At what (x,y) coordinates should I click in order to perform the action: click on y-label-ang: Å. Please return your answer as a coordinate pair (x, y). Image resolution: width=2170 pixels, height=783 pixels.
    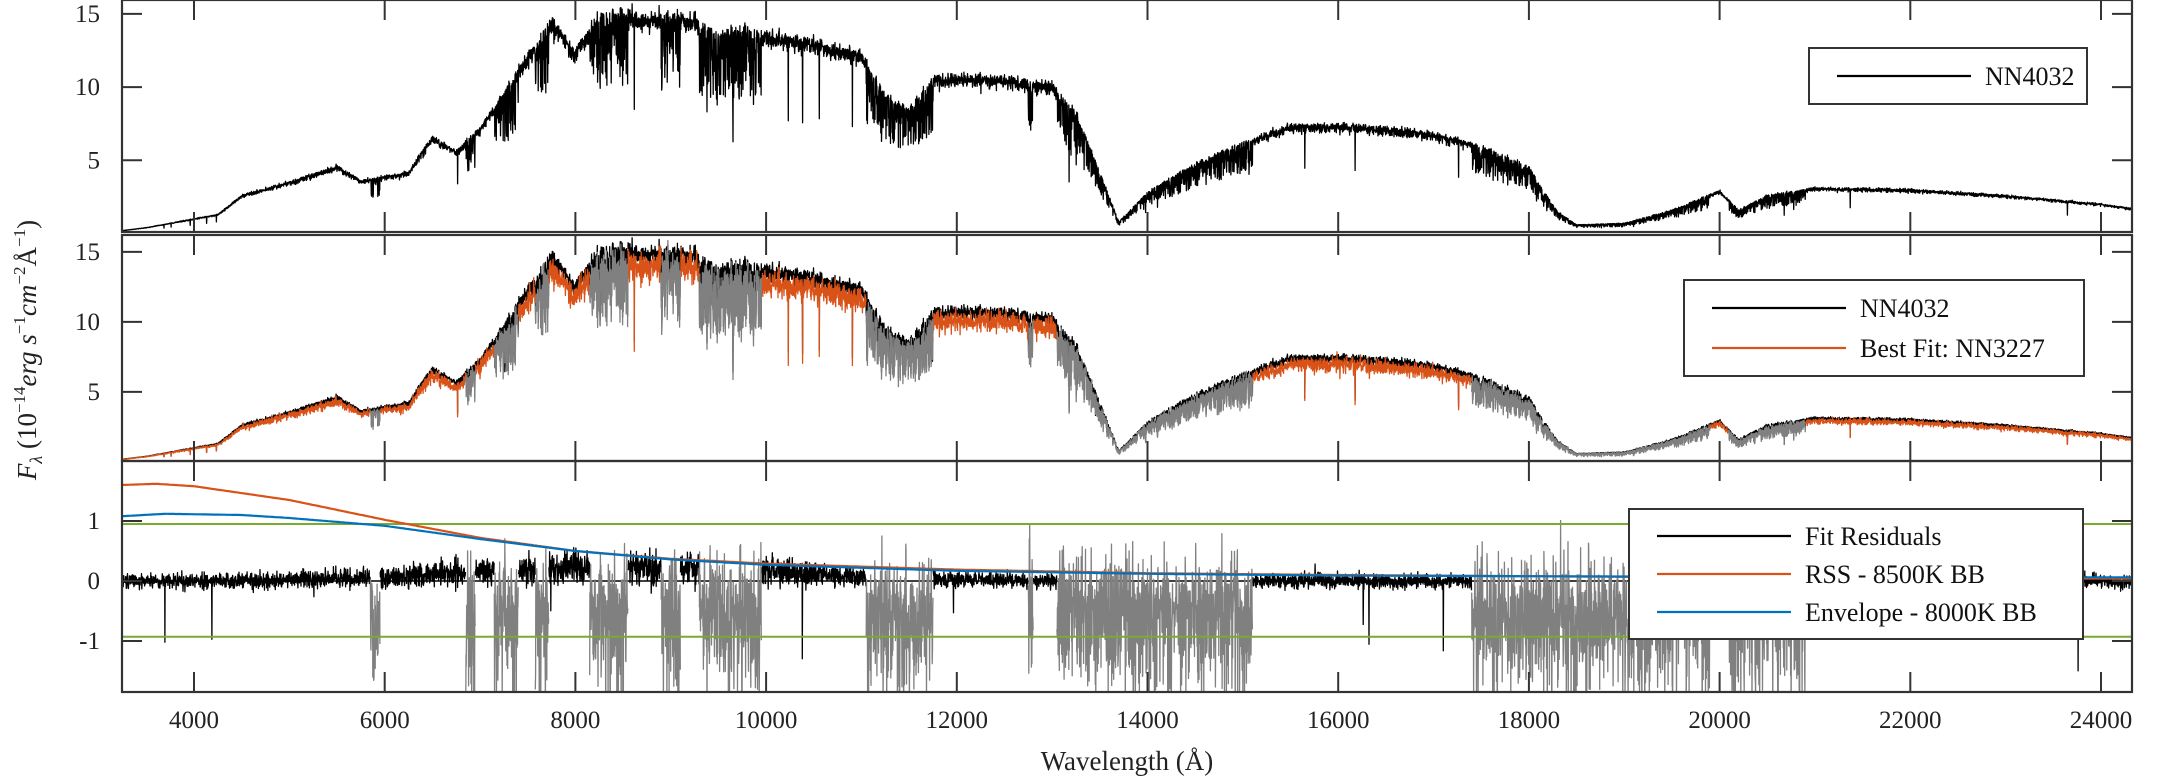
    Looking at the image, I should click on (27, 257).